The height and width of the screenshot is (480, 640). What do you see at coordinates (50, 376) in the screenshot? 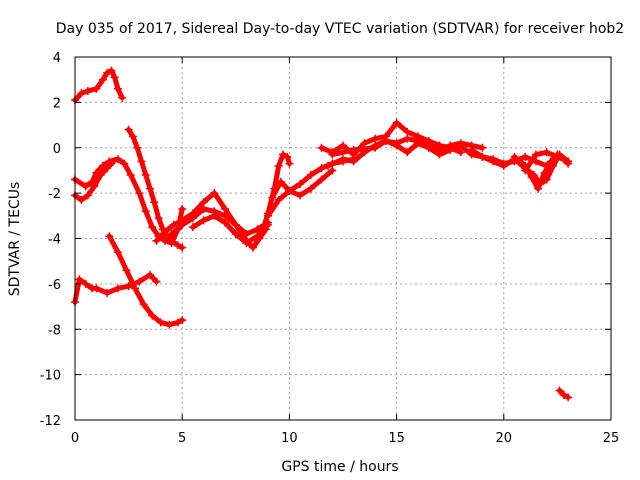
I see `y-tick-label: -10` at bounding box center [50, 376].